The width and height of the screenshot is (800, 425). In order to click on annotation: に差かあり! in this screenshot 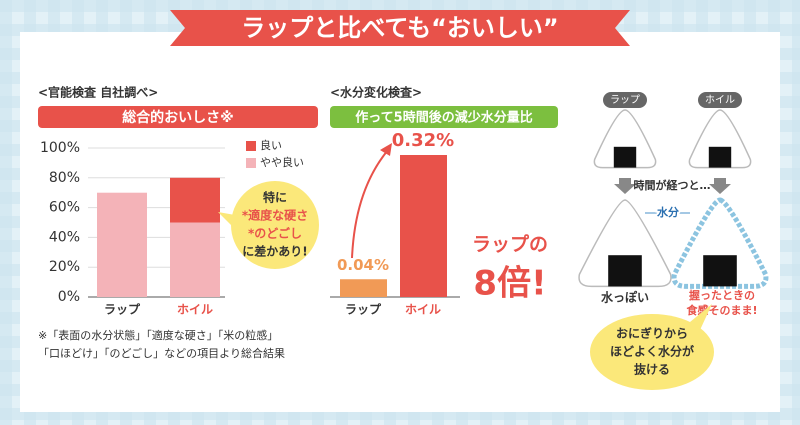, I will do `click(274, 251)`.